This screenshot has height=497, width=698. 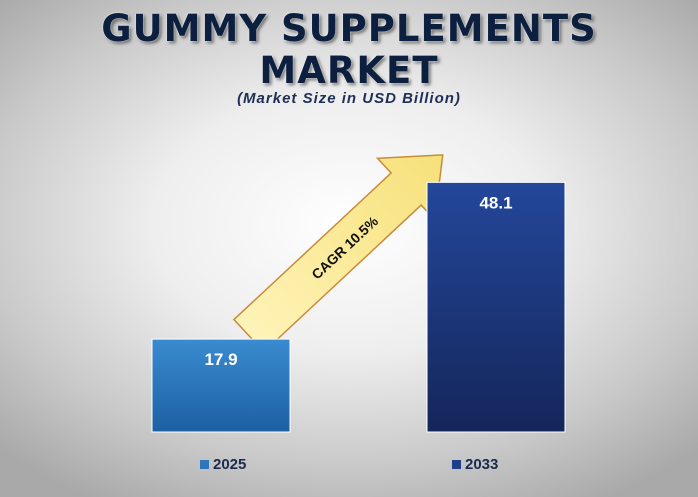 I want to click on legend-item-2033: 2033, so click(x=475, y=464).